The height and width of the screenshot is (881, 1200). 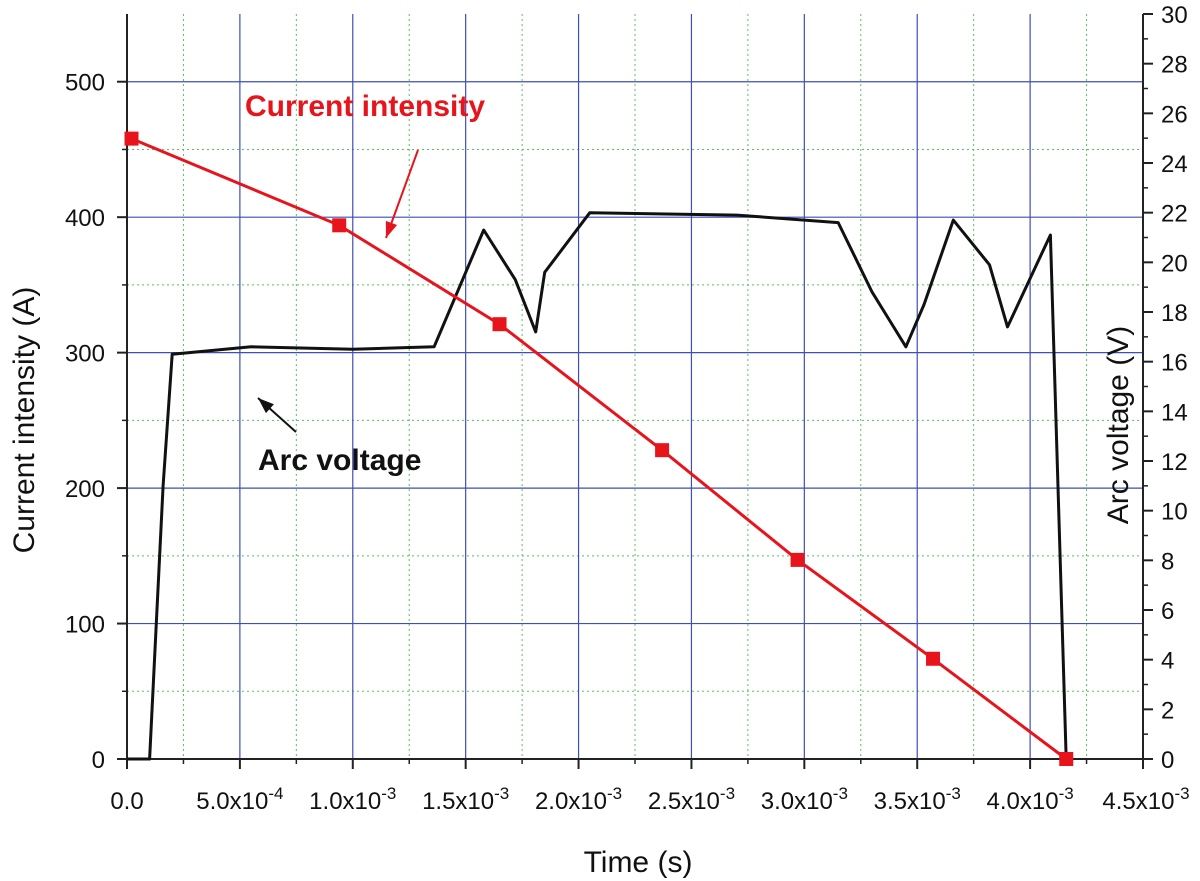 What do you see at coordinates (1174, 15) in the screenshot?
I see `y-right-tick-label: 30` at bounding box center [1174, 15].